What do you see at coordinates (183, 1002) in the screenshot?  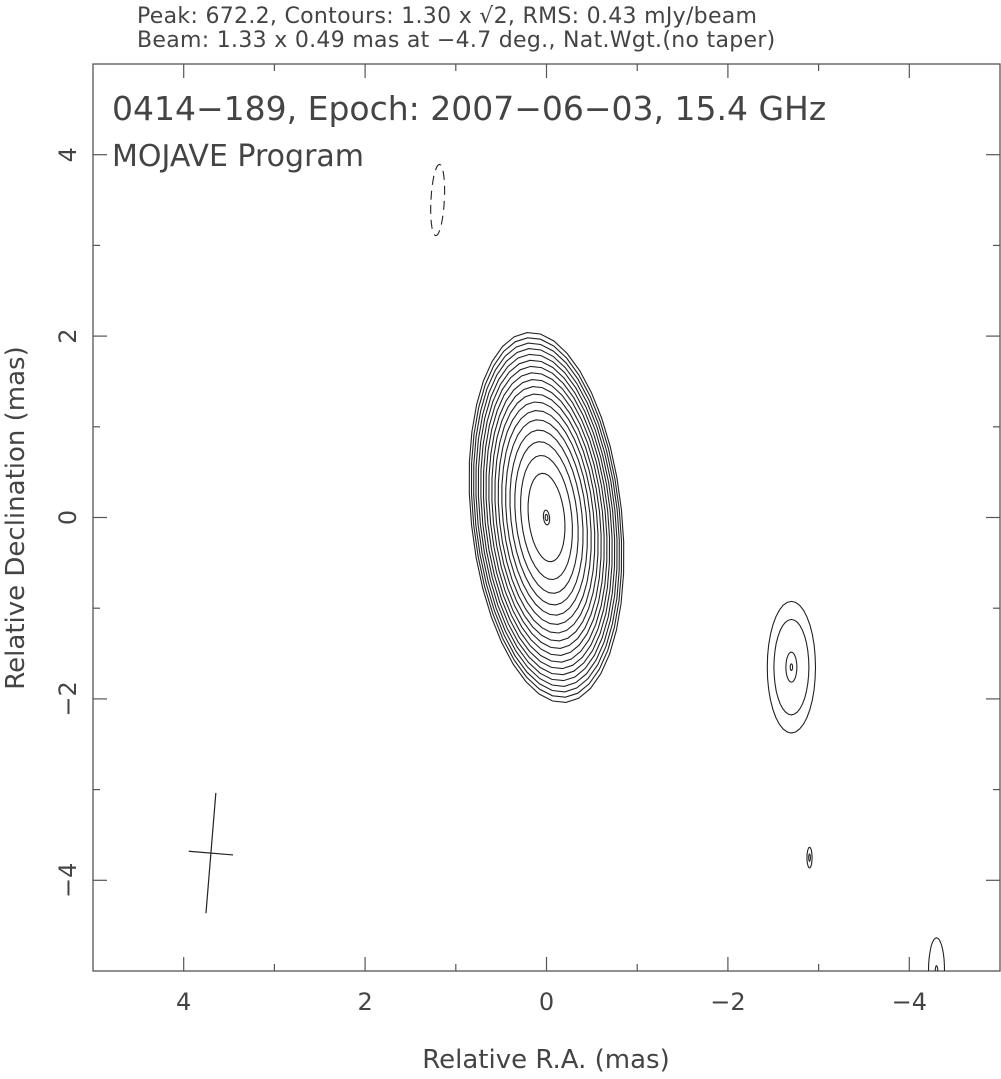 I see `x-tick-label: 4` at bounding box center [183, 1002].